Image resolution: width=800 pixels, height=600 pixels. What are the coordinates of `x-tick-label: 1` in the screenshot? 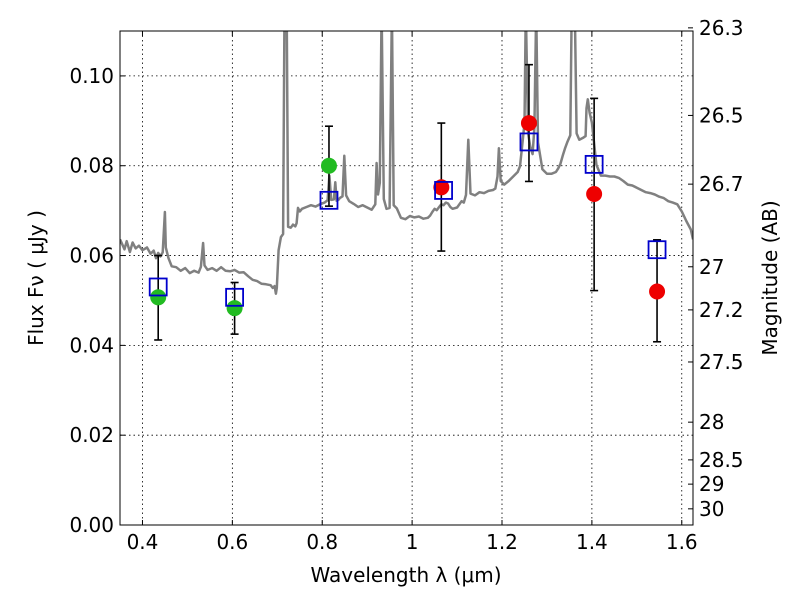 It's located at (412, 542).